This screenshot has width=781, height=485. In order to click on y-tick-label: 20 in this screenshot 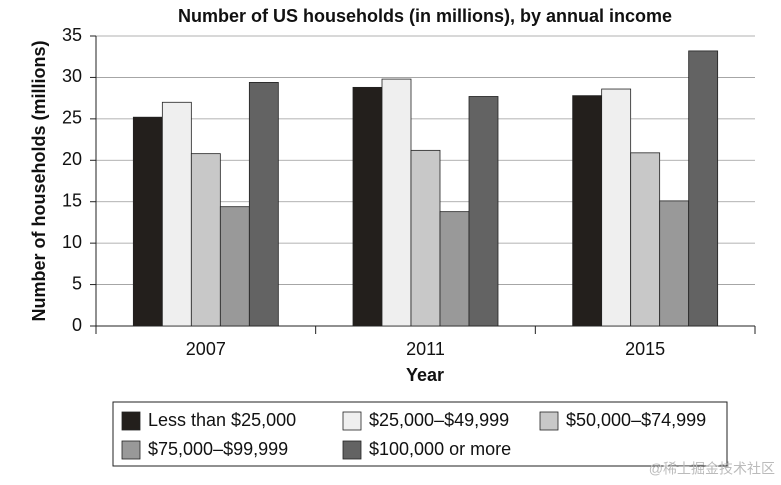, I will do `click(72, 159)`.